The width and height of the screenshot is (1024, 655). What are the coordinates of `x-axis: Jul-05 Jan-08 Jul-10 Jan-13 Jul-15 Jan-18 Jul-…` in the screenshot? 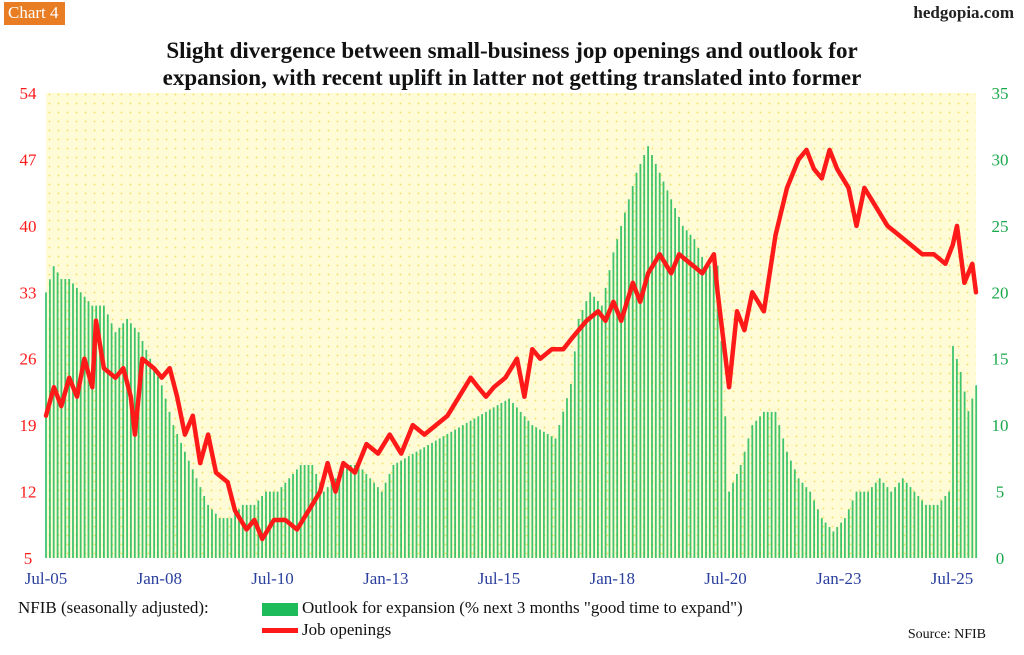 It's located at (499, 578).